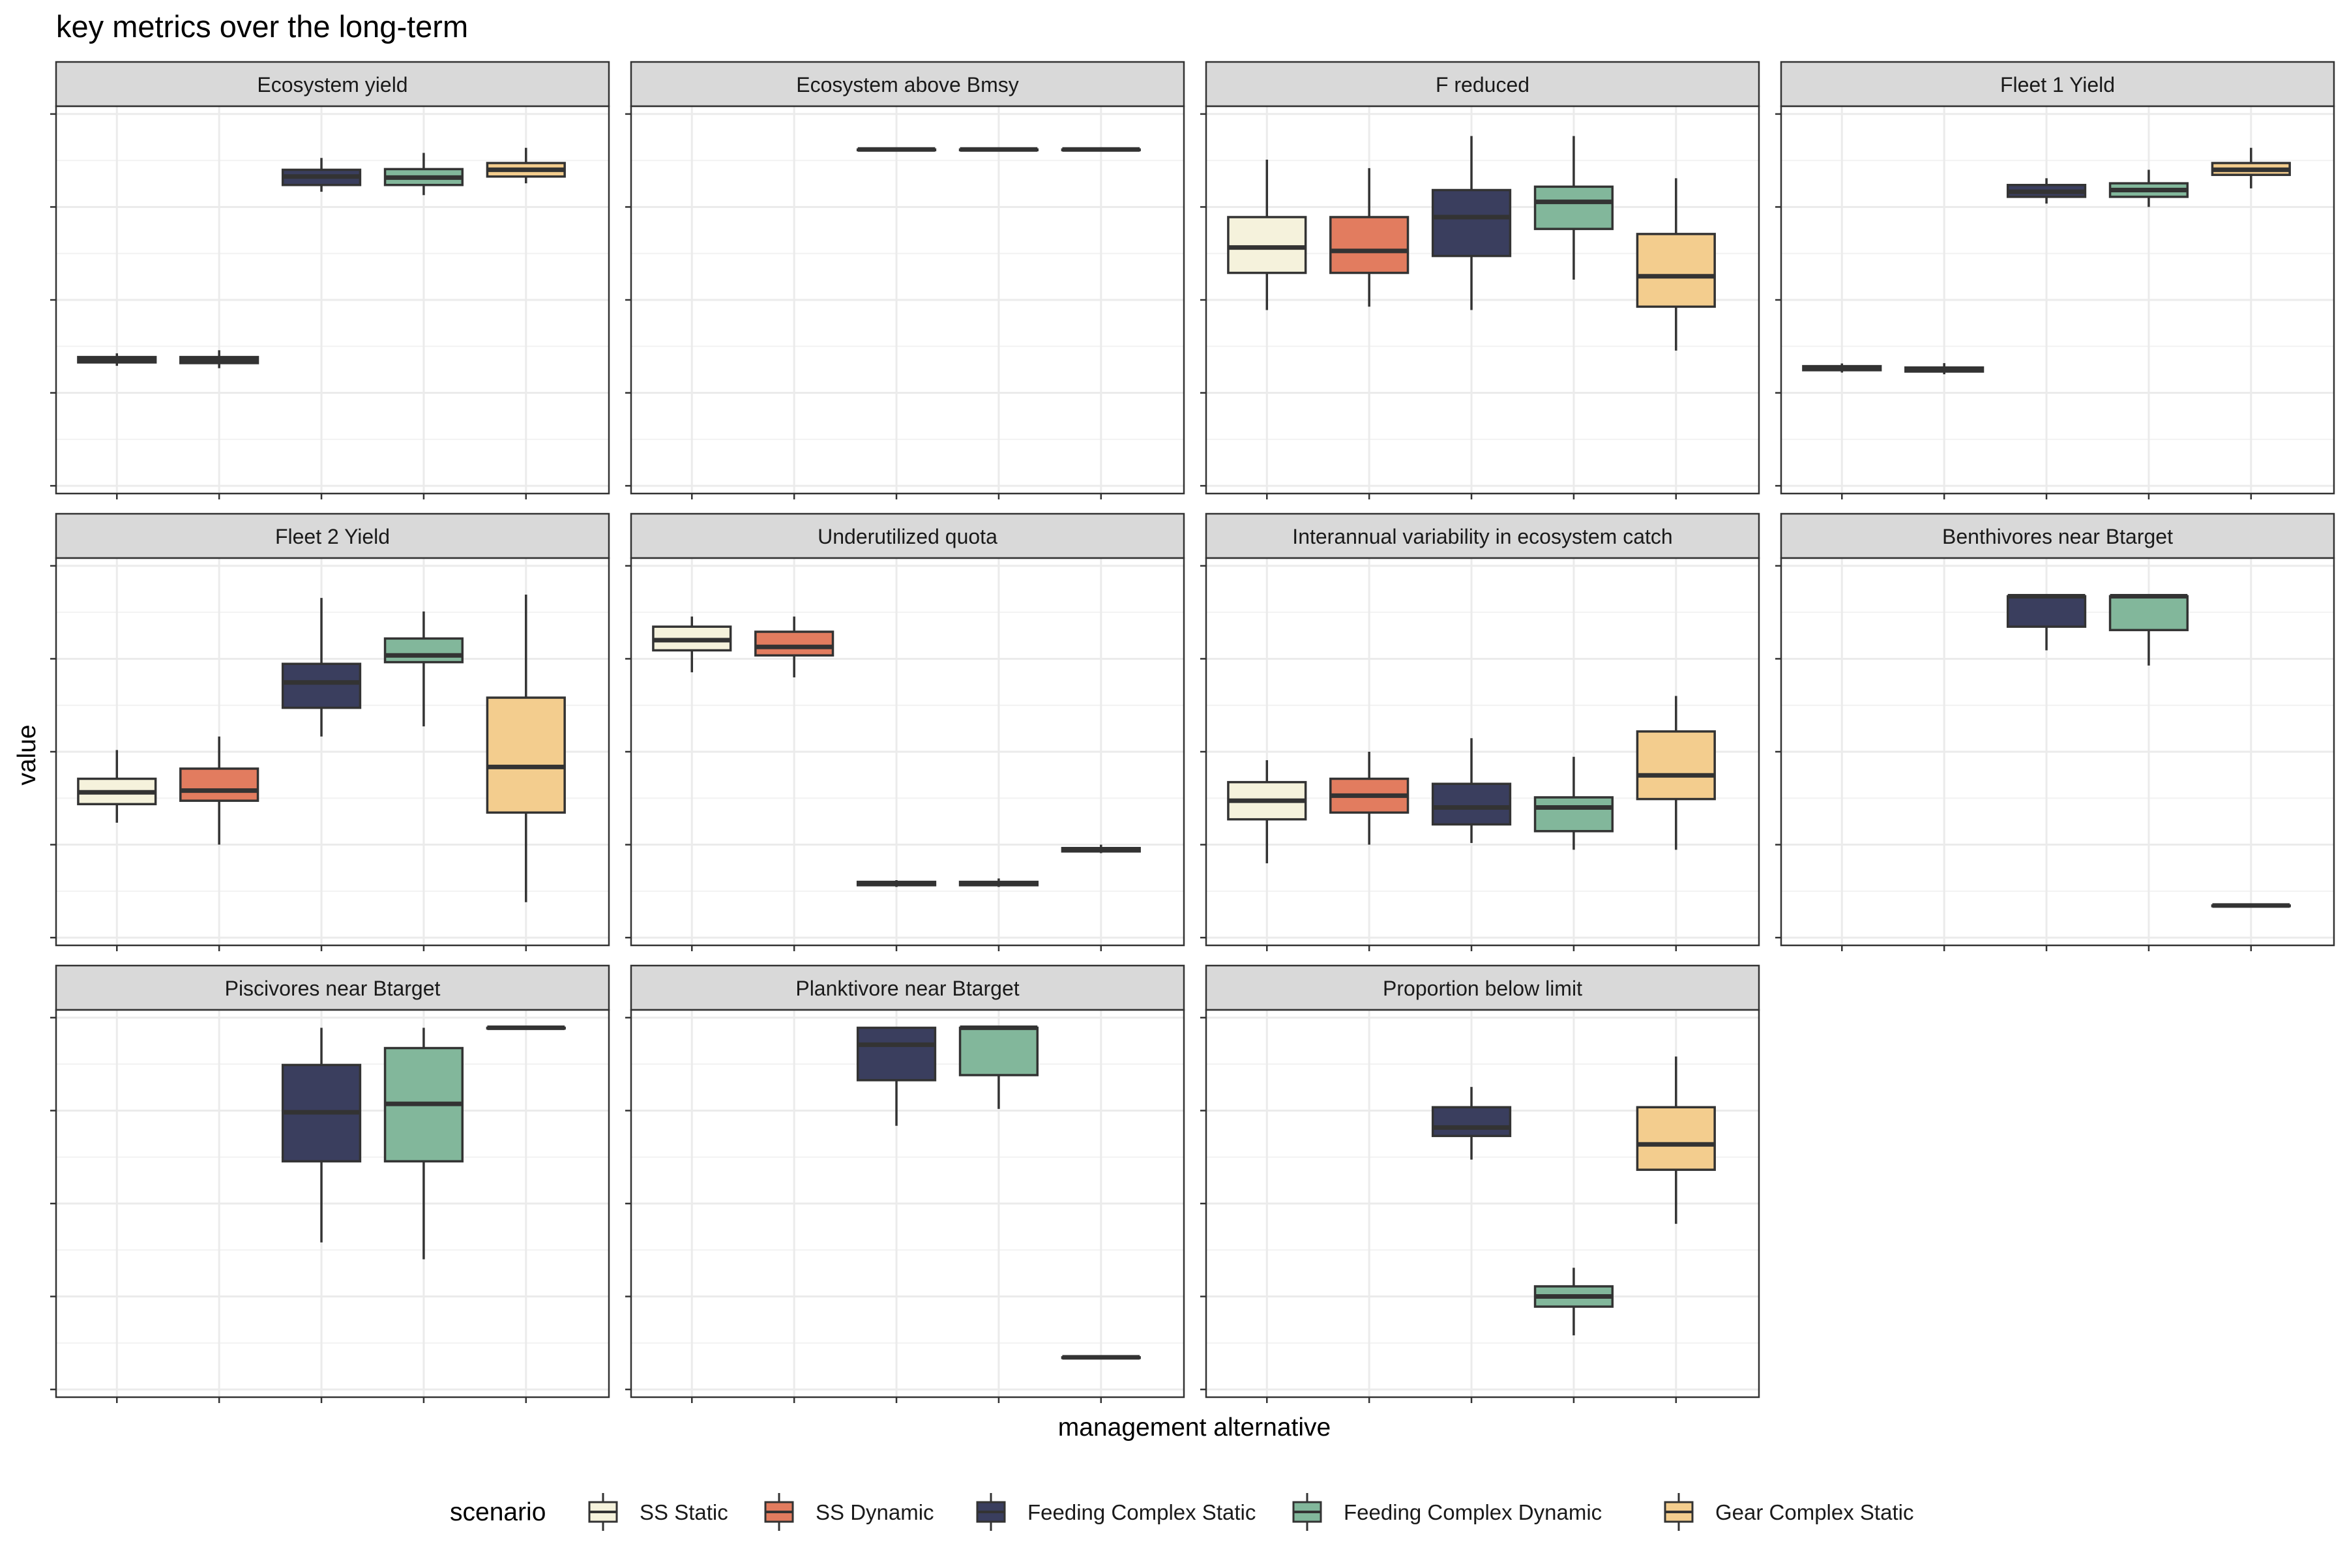 This screenshot has height=1568, width=2347. What do you see at coordinates (684, 1512) in the screenshot?
I see `legend-label: SS Static` at bounding box center [684, 1512].